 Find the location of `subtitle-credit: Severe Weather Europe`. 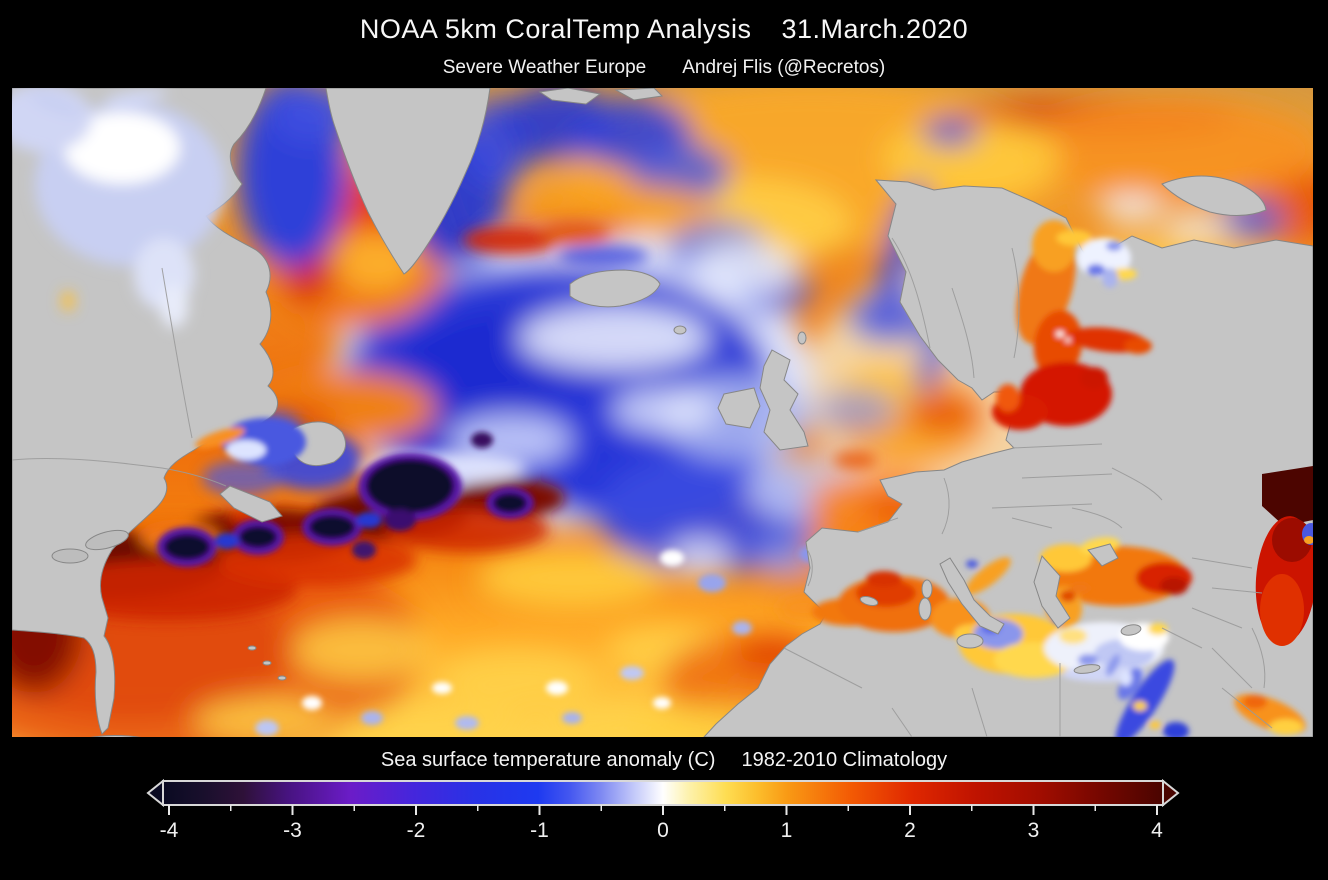

subtitle-credit: Severe Weather Europe is located at coordinates (544, 67).